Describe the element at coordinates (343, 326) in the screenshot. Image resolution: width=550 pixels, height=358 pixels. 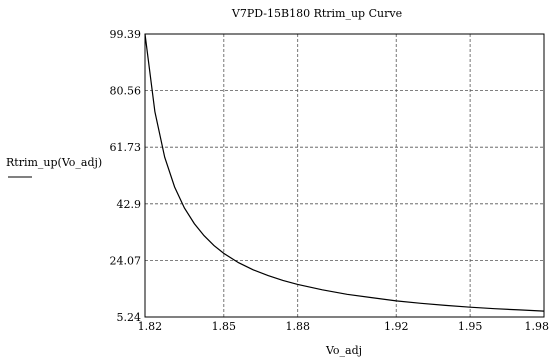
I see `x-tick-labels: 1.82 1.85 1.88 1.92 1.95 1.98` at that location.